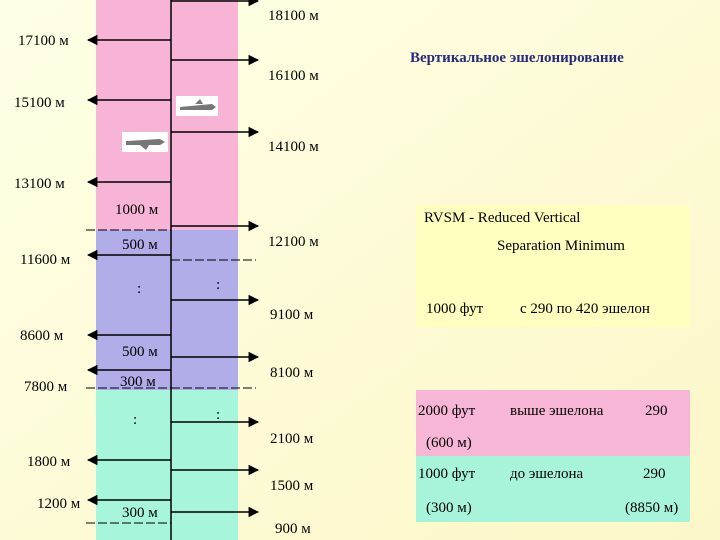  What do you see at coordinates (39, 184) in the screenshot?
I see `level-label: 13100 м` at bounding box center [39, 184].